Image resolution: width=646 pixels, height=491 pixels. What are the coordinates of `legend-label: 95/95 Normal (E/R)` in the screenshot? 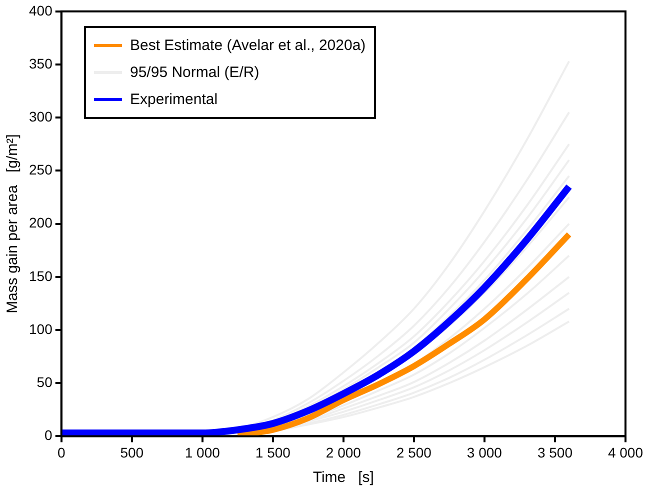 It's located at (195, 72).